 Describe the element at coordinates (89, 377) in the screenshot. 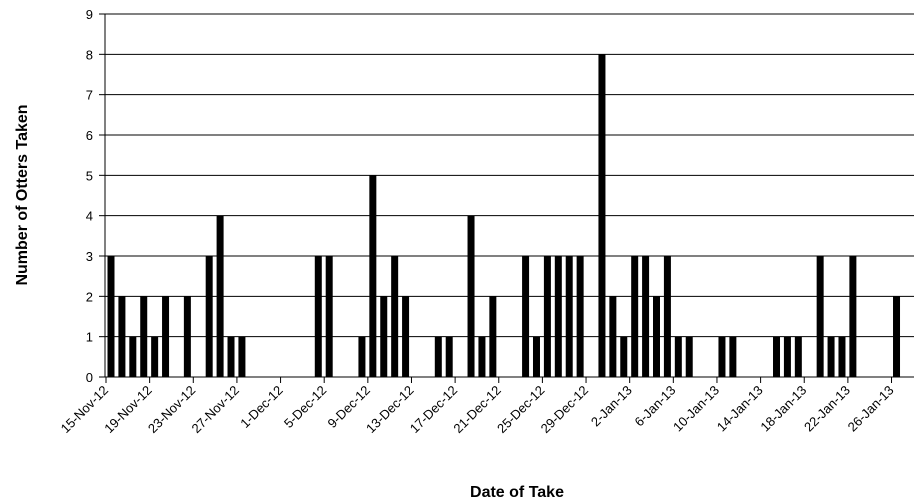

I see `y-tick-label: 0` at that location.